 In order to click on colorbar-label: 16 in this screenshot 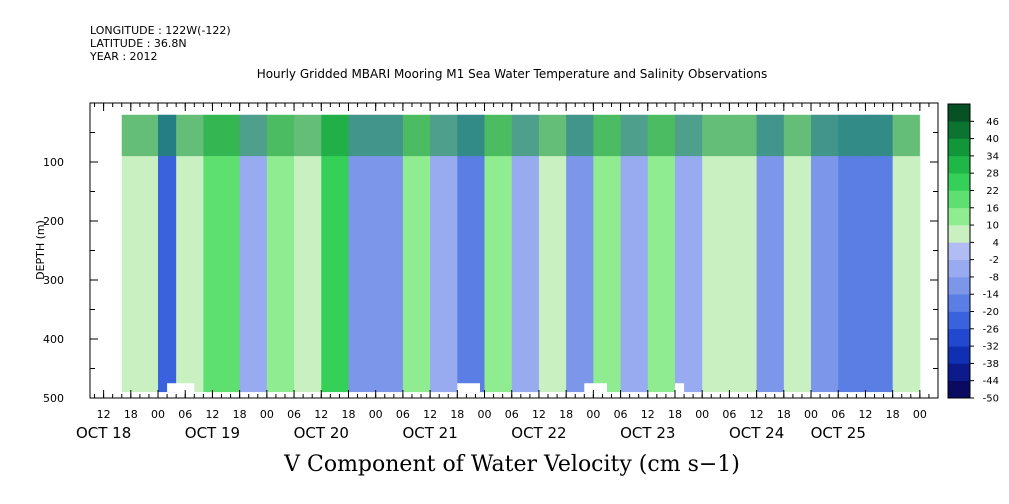, I will do `click(992, 208)`.